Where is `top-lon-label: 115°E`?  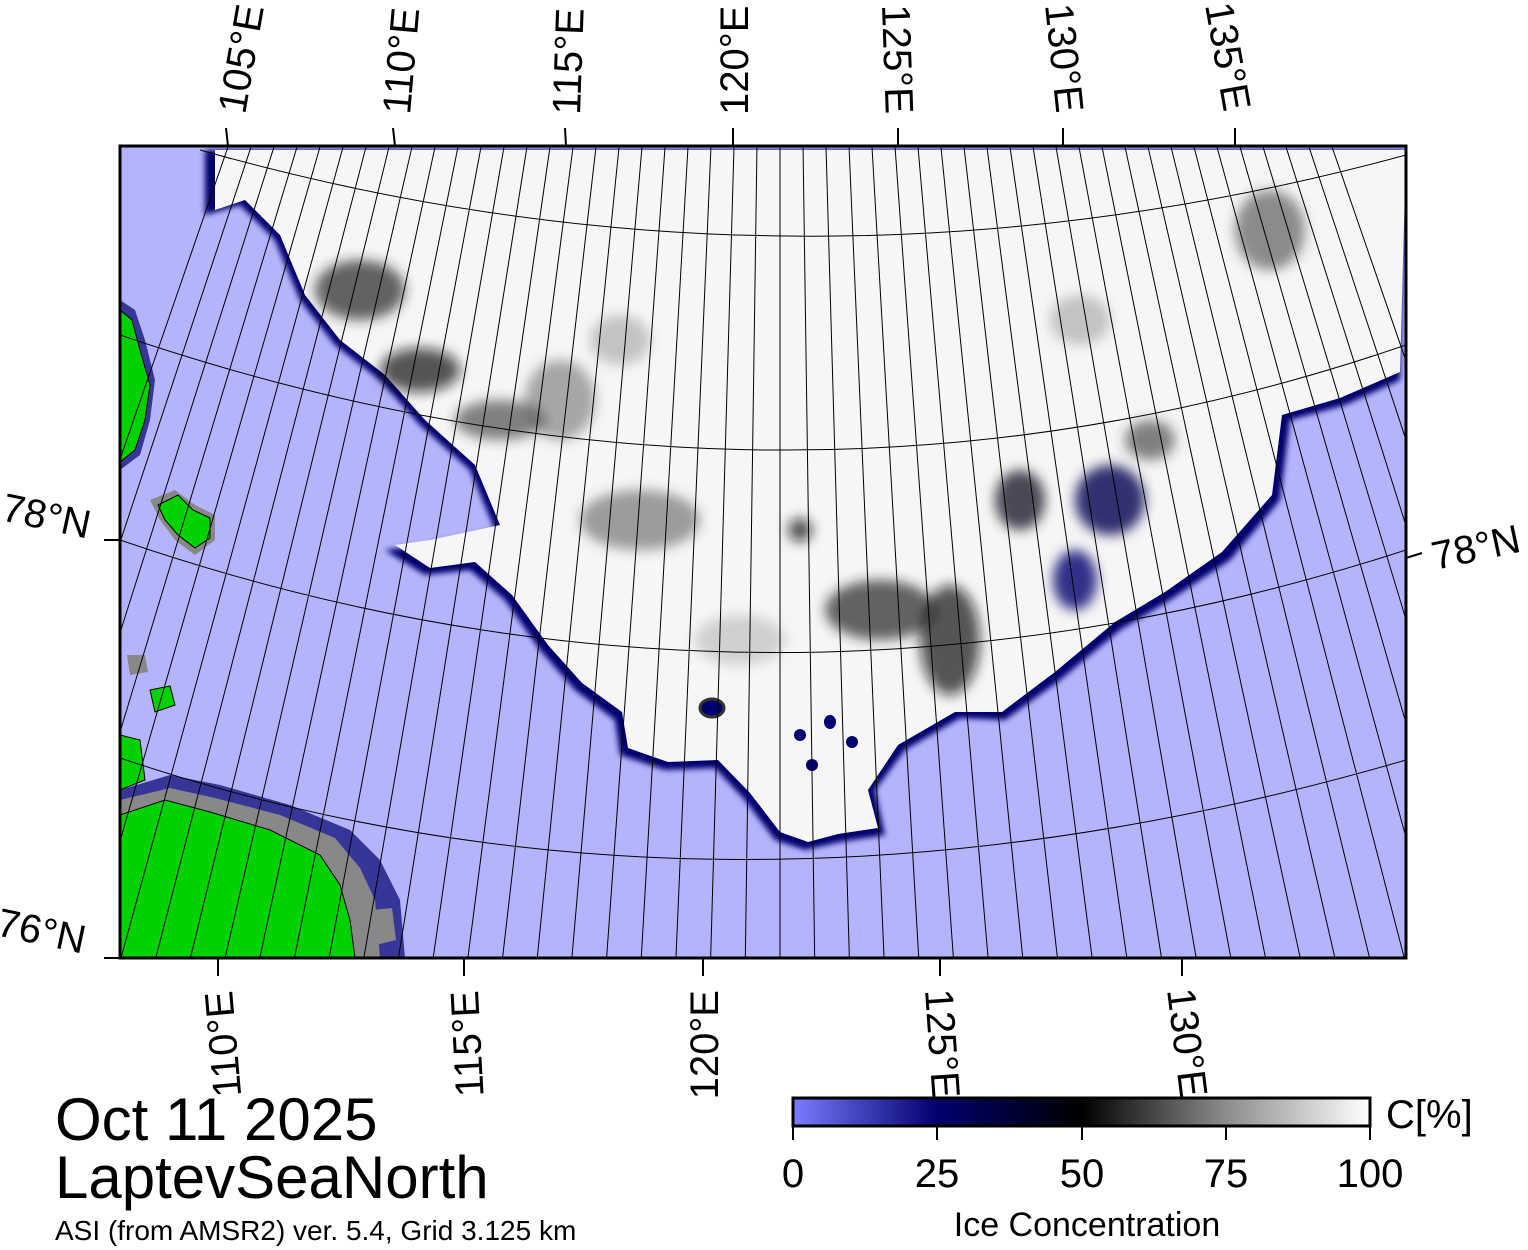 top-lon-label: 115°E is located at coordinates (569, 61).